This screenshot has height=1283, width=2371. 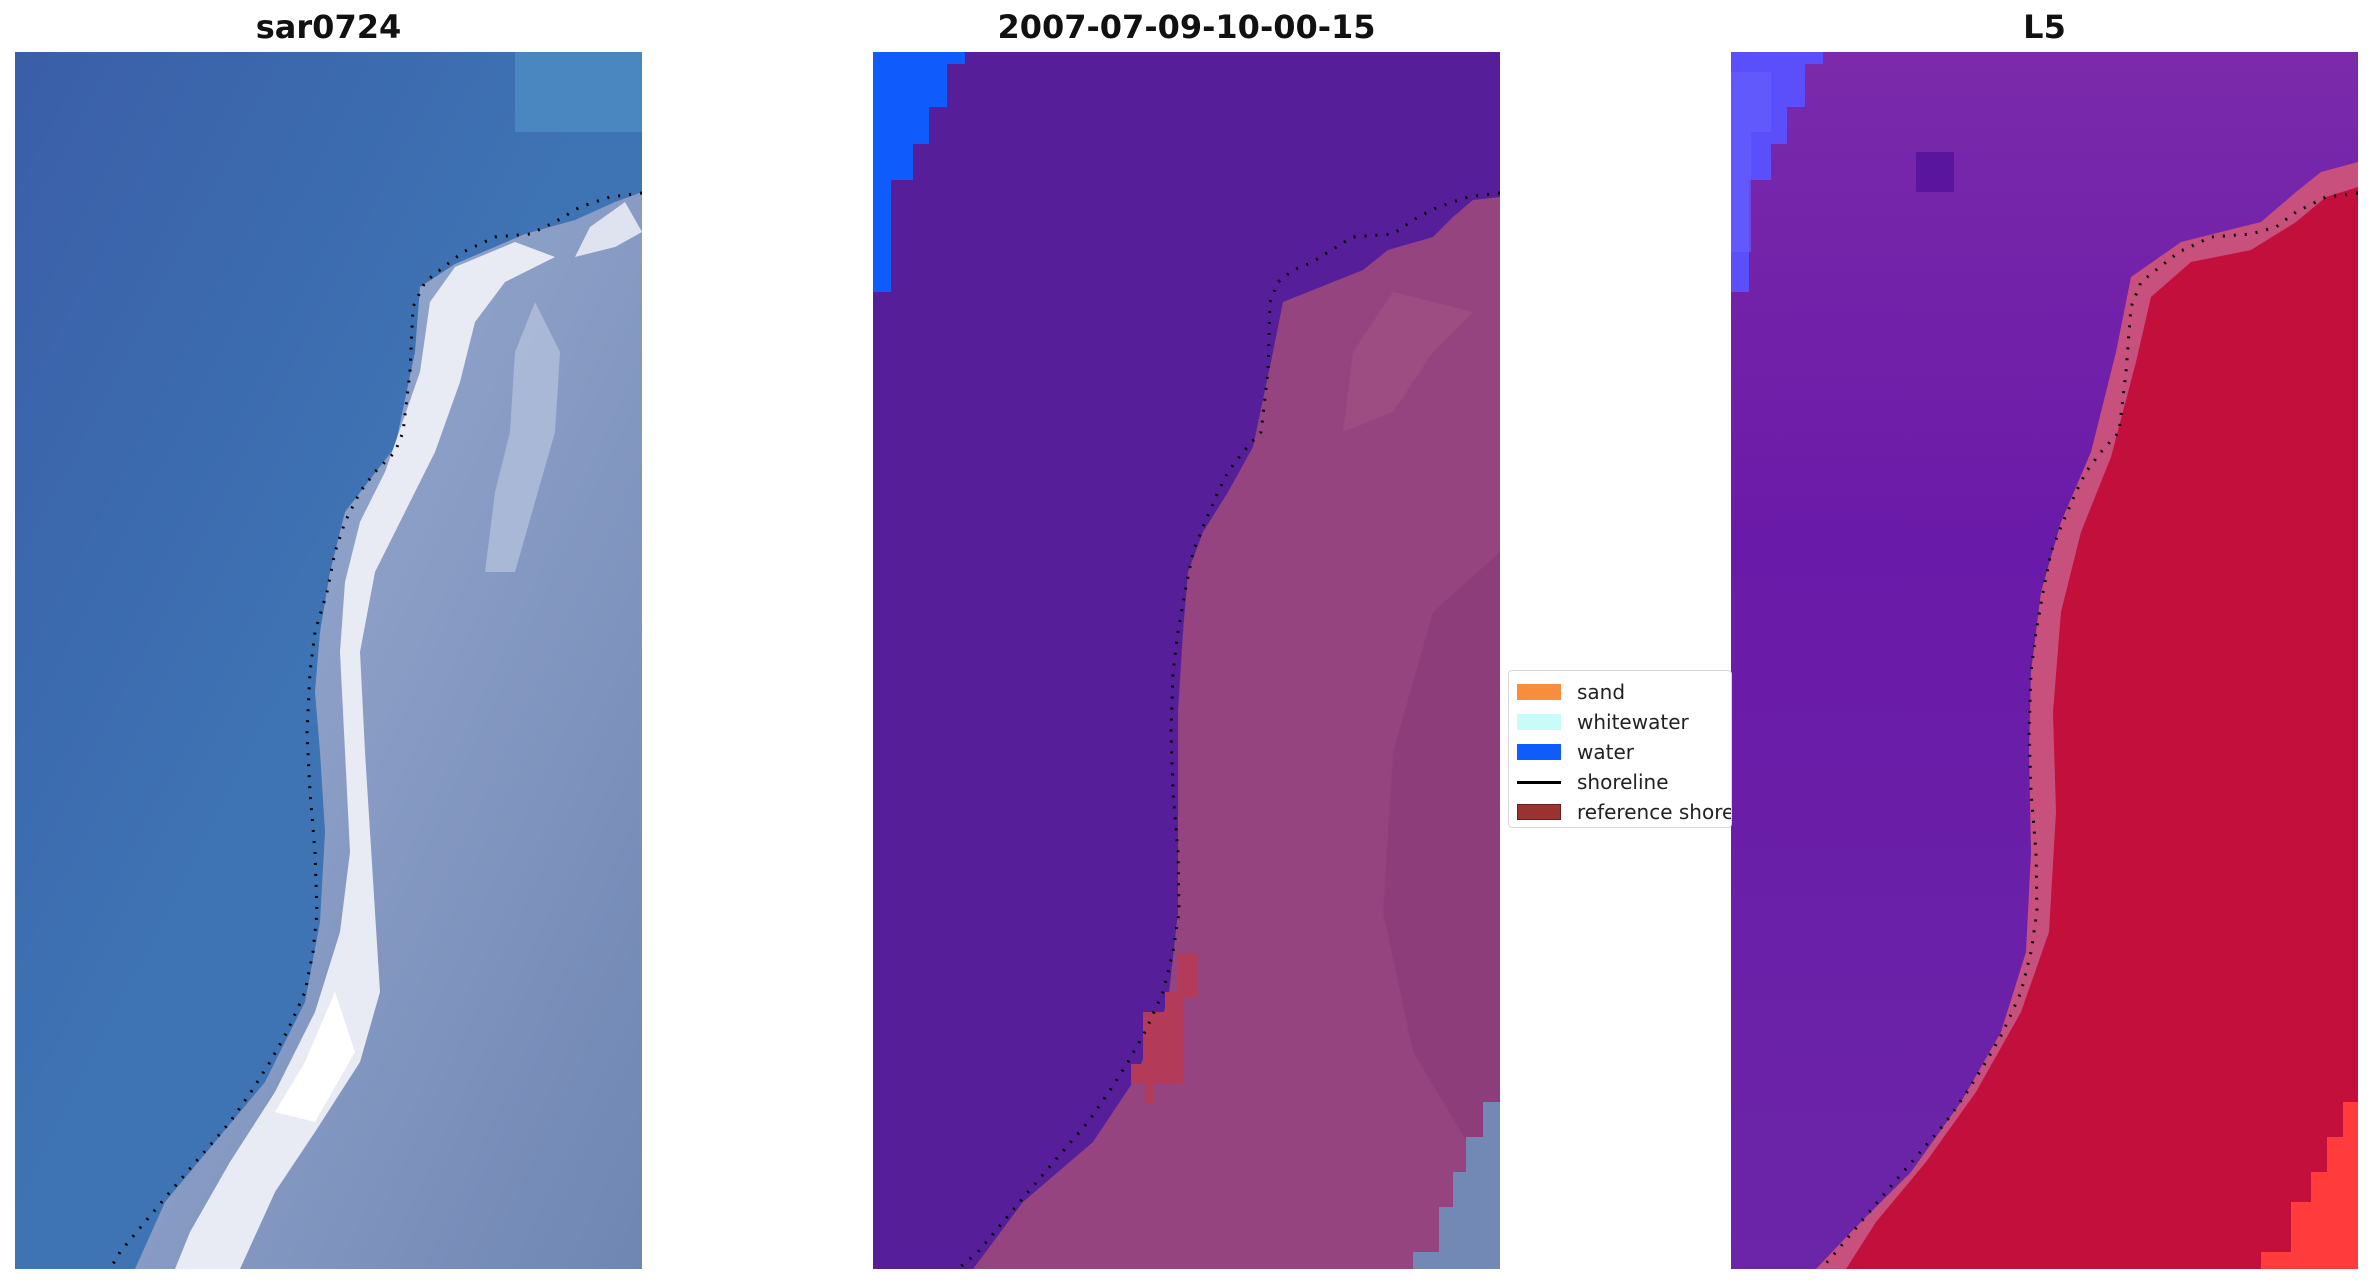 What do you see at coordinates (1633, 722) in the screenshot?
I see `legend-label: whitewater` at bounding box center [1633, 722].